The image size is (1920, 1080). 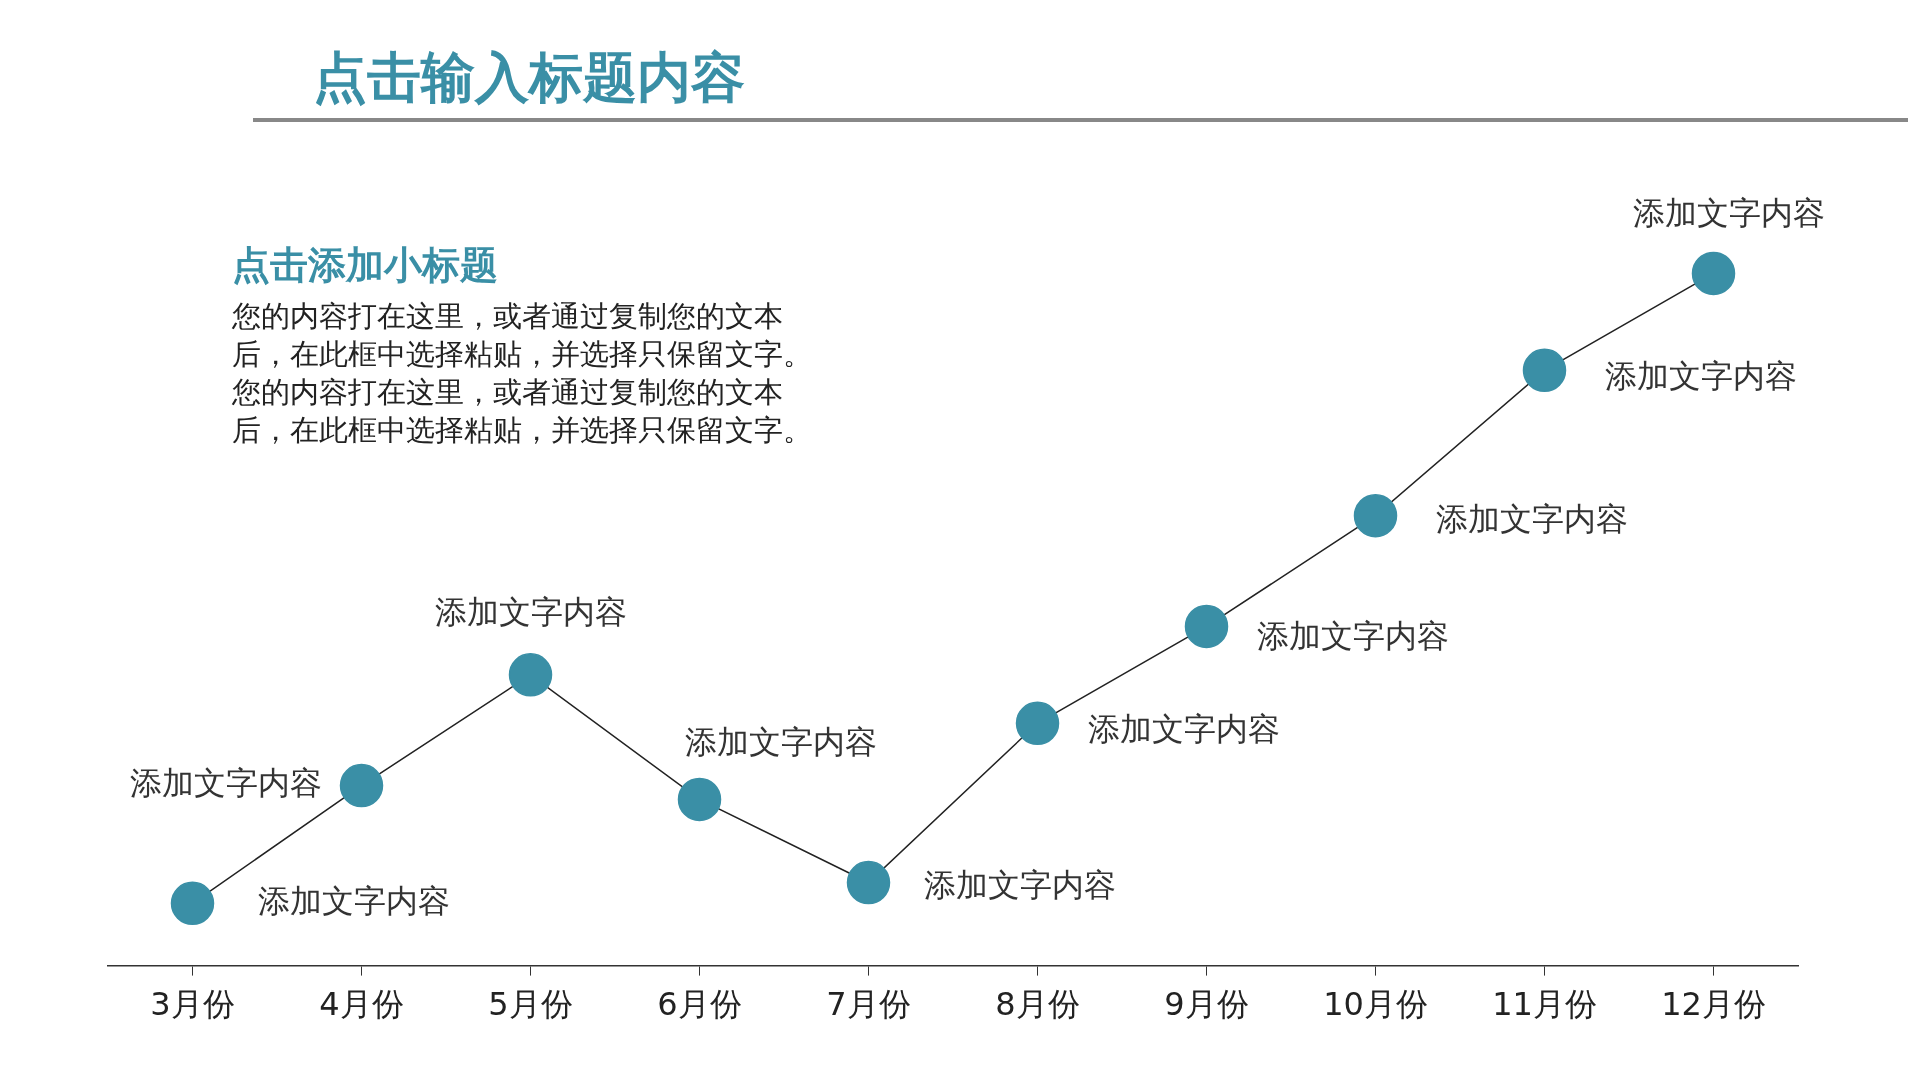 What do you see at coordinates (530, 1004) in the screenshot?
I see `x-tick-label: 5月份` at bounding box center [530, 1004].